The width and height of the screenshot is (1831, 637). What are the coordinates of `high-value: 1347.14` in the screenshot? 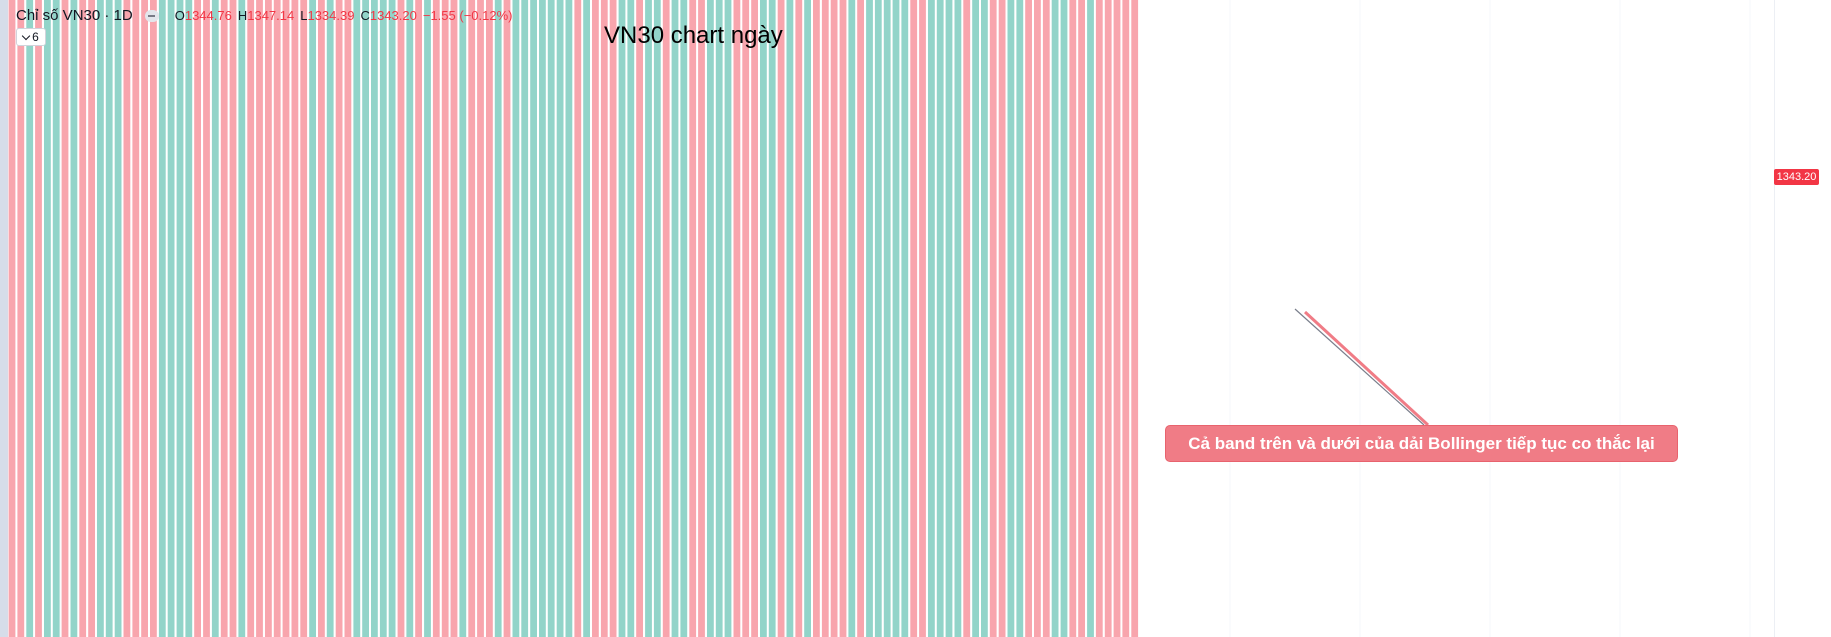 It's located at (271, 15).